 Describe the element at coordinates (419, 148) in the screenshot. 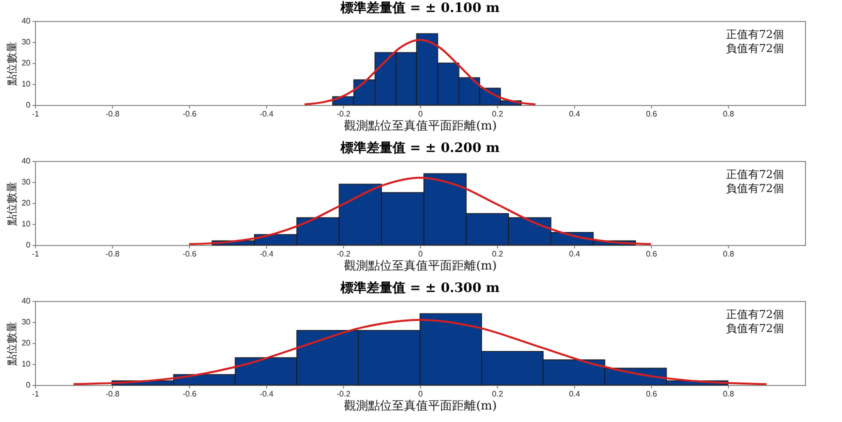

I see `chart-title: 標準差量值 = ± 0.200 m` at that location.